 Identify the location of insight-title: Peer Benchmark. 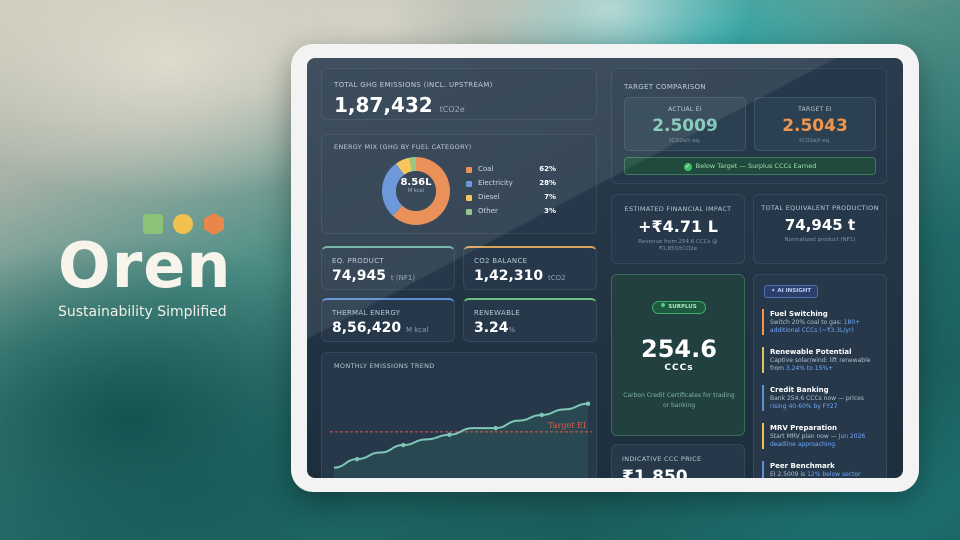
(802, 466).